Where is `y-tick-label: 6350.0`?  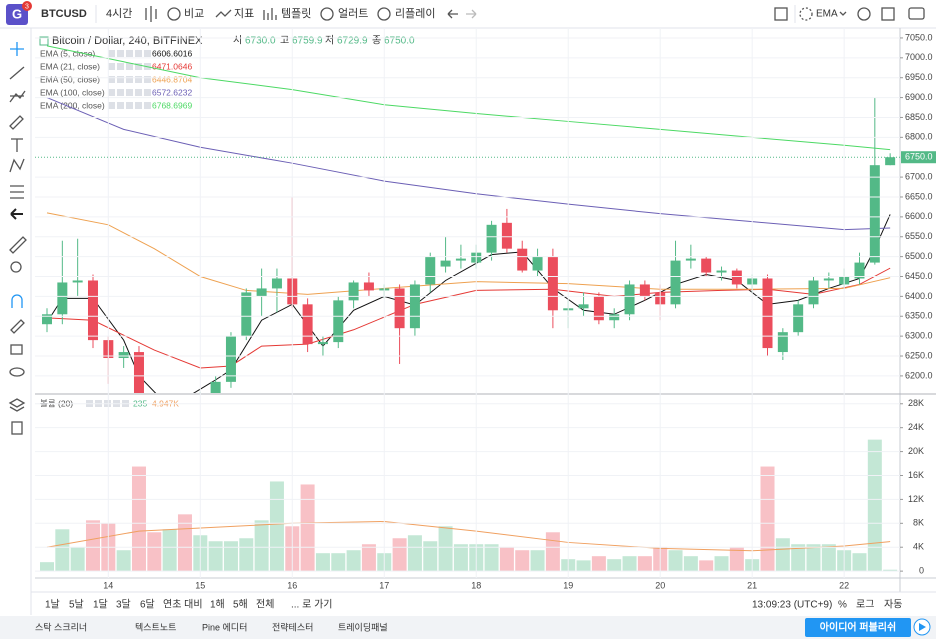 y-tick-label: 6350.0 is located at coordinates (919, 316).